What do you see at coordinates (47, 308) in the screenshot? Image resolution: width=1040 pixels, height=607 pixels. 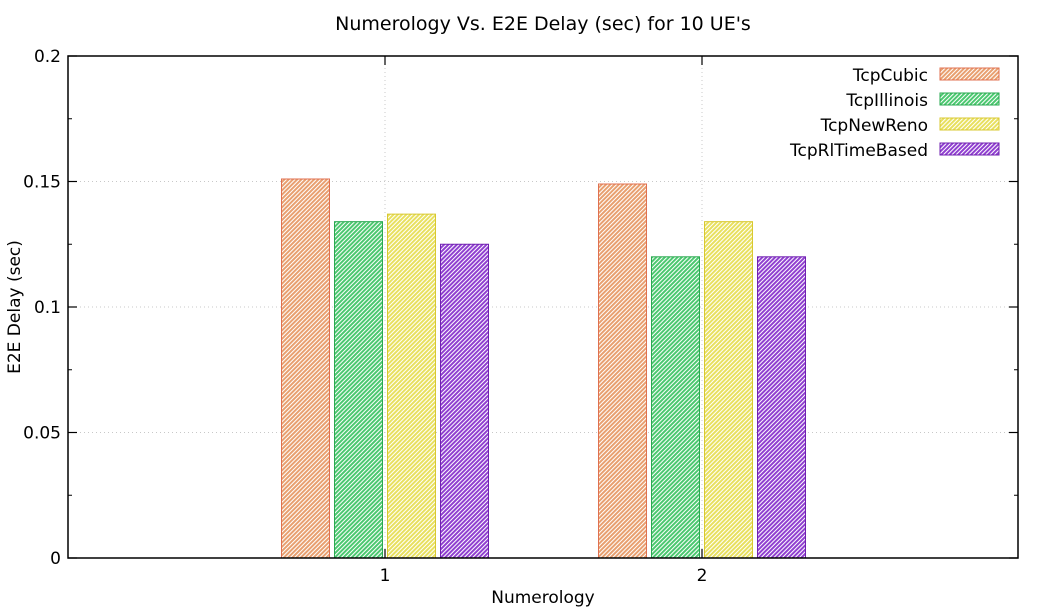 I see `y-tick-label: 0.1` at bounding box center [47, 308].